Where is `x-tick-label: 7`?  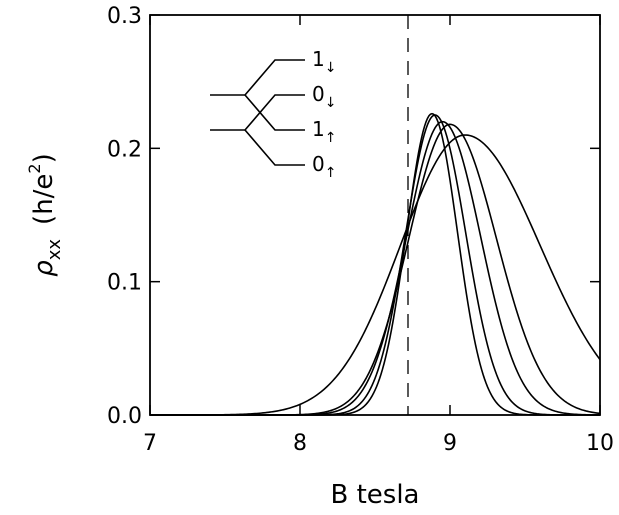 x-tick-label: 7 is located at coordinates (150, 443).